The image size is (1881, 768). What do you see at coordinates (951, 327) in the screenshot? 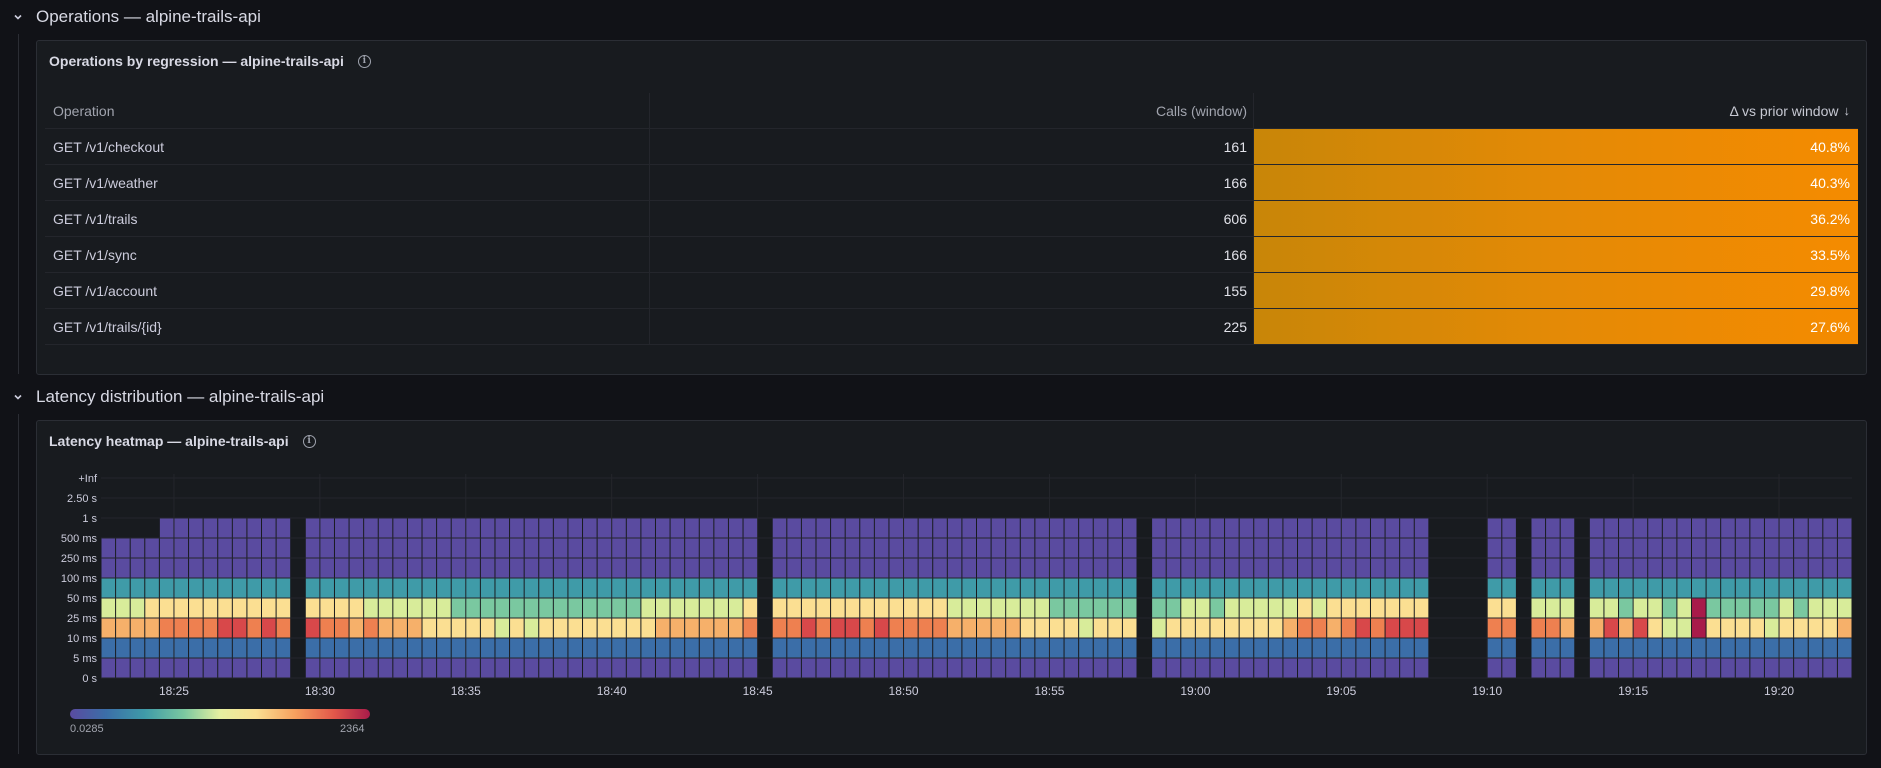
I see `table-row: GET /v1/trails/{id} 225 27.6%` at bounding box center [951, 327].